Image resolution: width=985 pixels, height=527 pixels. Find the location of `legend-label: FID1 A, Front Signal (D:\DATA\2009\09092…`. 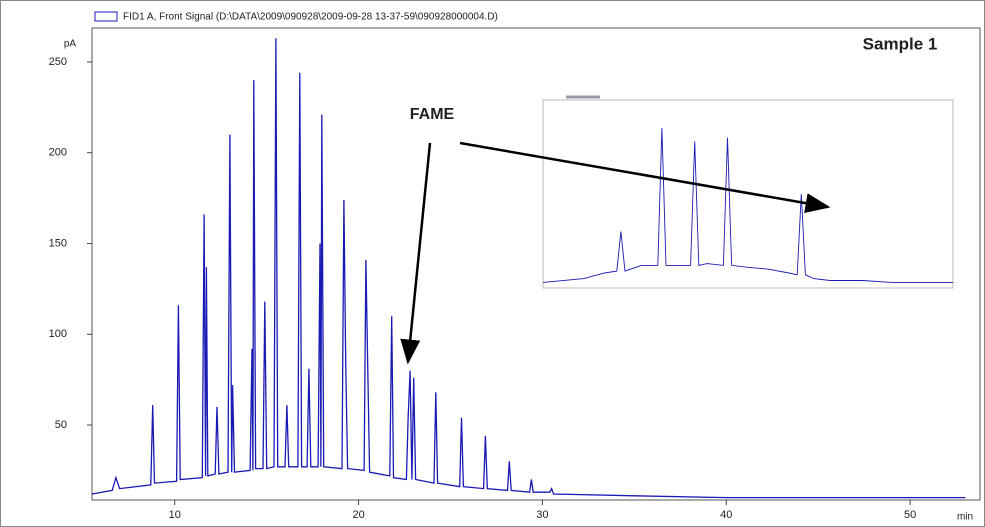

legend-label: FID1 A, Front Signal (D:\DATA\2009\09092… is located at coordinates (310, 17).